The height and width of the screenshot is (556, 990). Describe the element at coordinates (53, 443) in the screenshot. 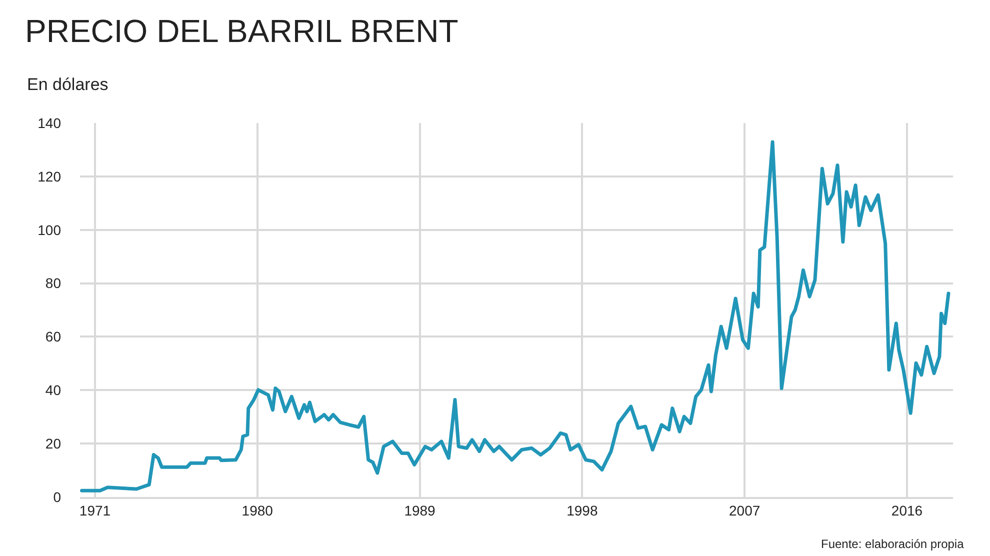

I see `y-tick-label: 20` at that location.